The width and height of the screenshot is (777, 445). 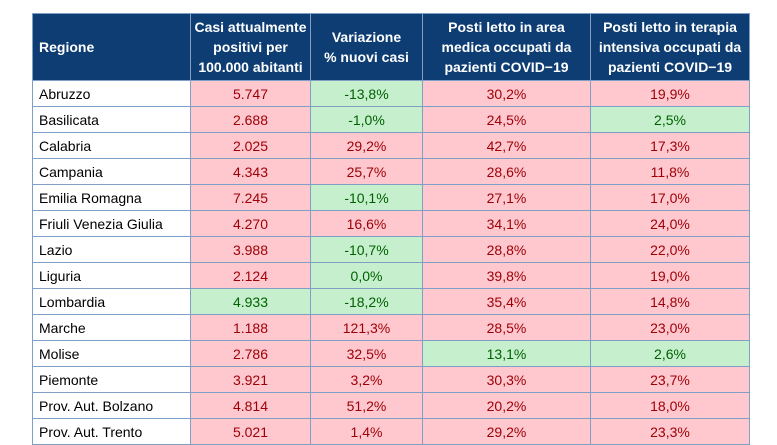 I want to click on table-row: Calabria 2.025 29,2% 42,7% 17,3%, so click(x=391, y=145).